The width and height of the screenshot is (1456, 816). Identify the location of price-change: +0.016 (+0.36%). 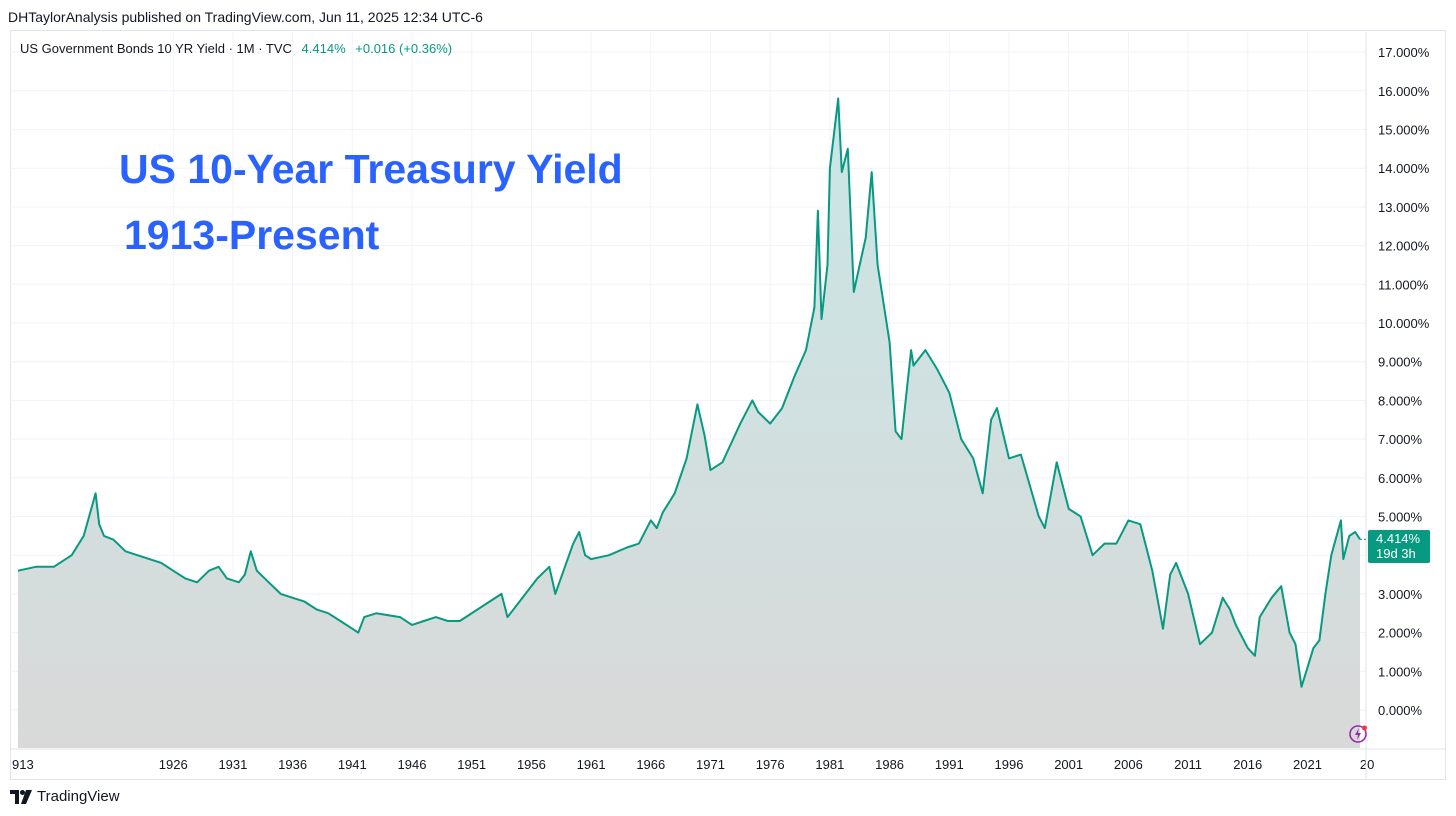
(404, 48).